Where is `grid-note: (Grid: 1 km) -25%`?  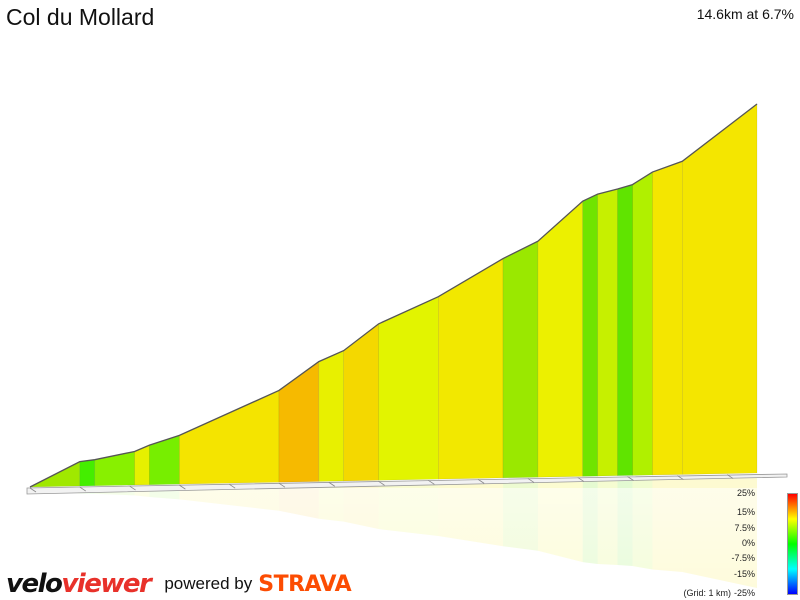
grid-note: (Grid: 1 km) -25% is located at coordinates (719, 593).